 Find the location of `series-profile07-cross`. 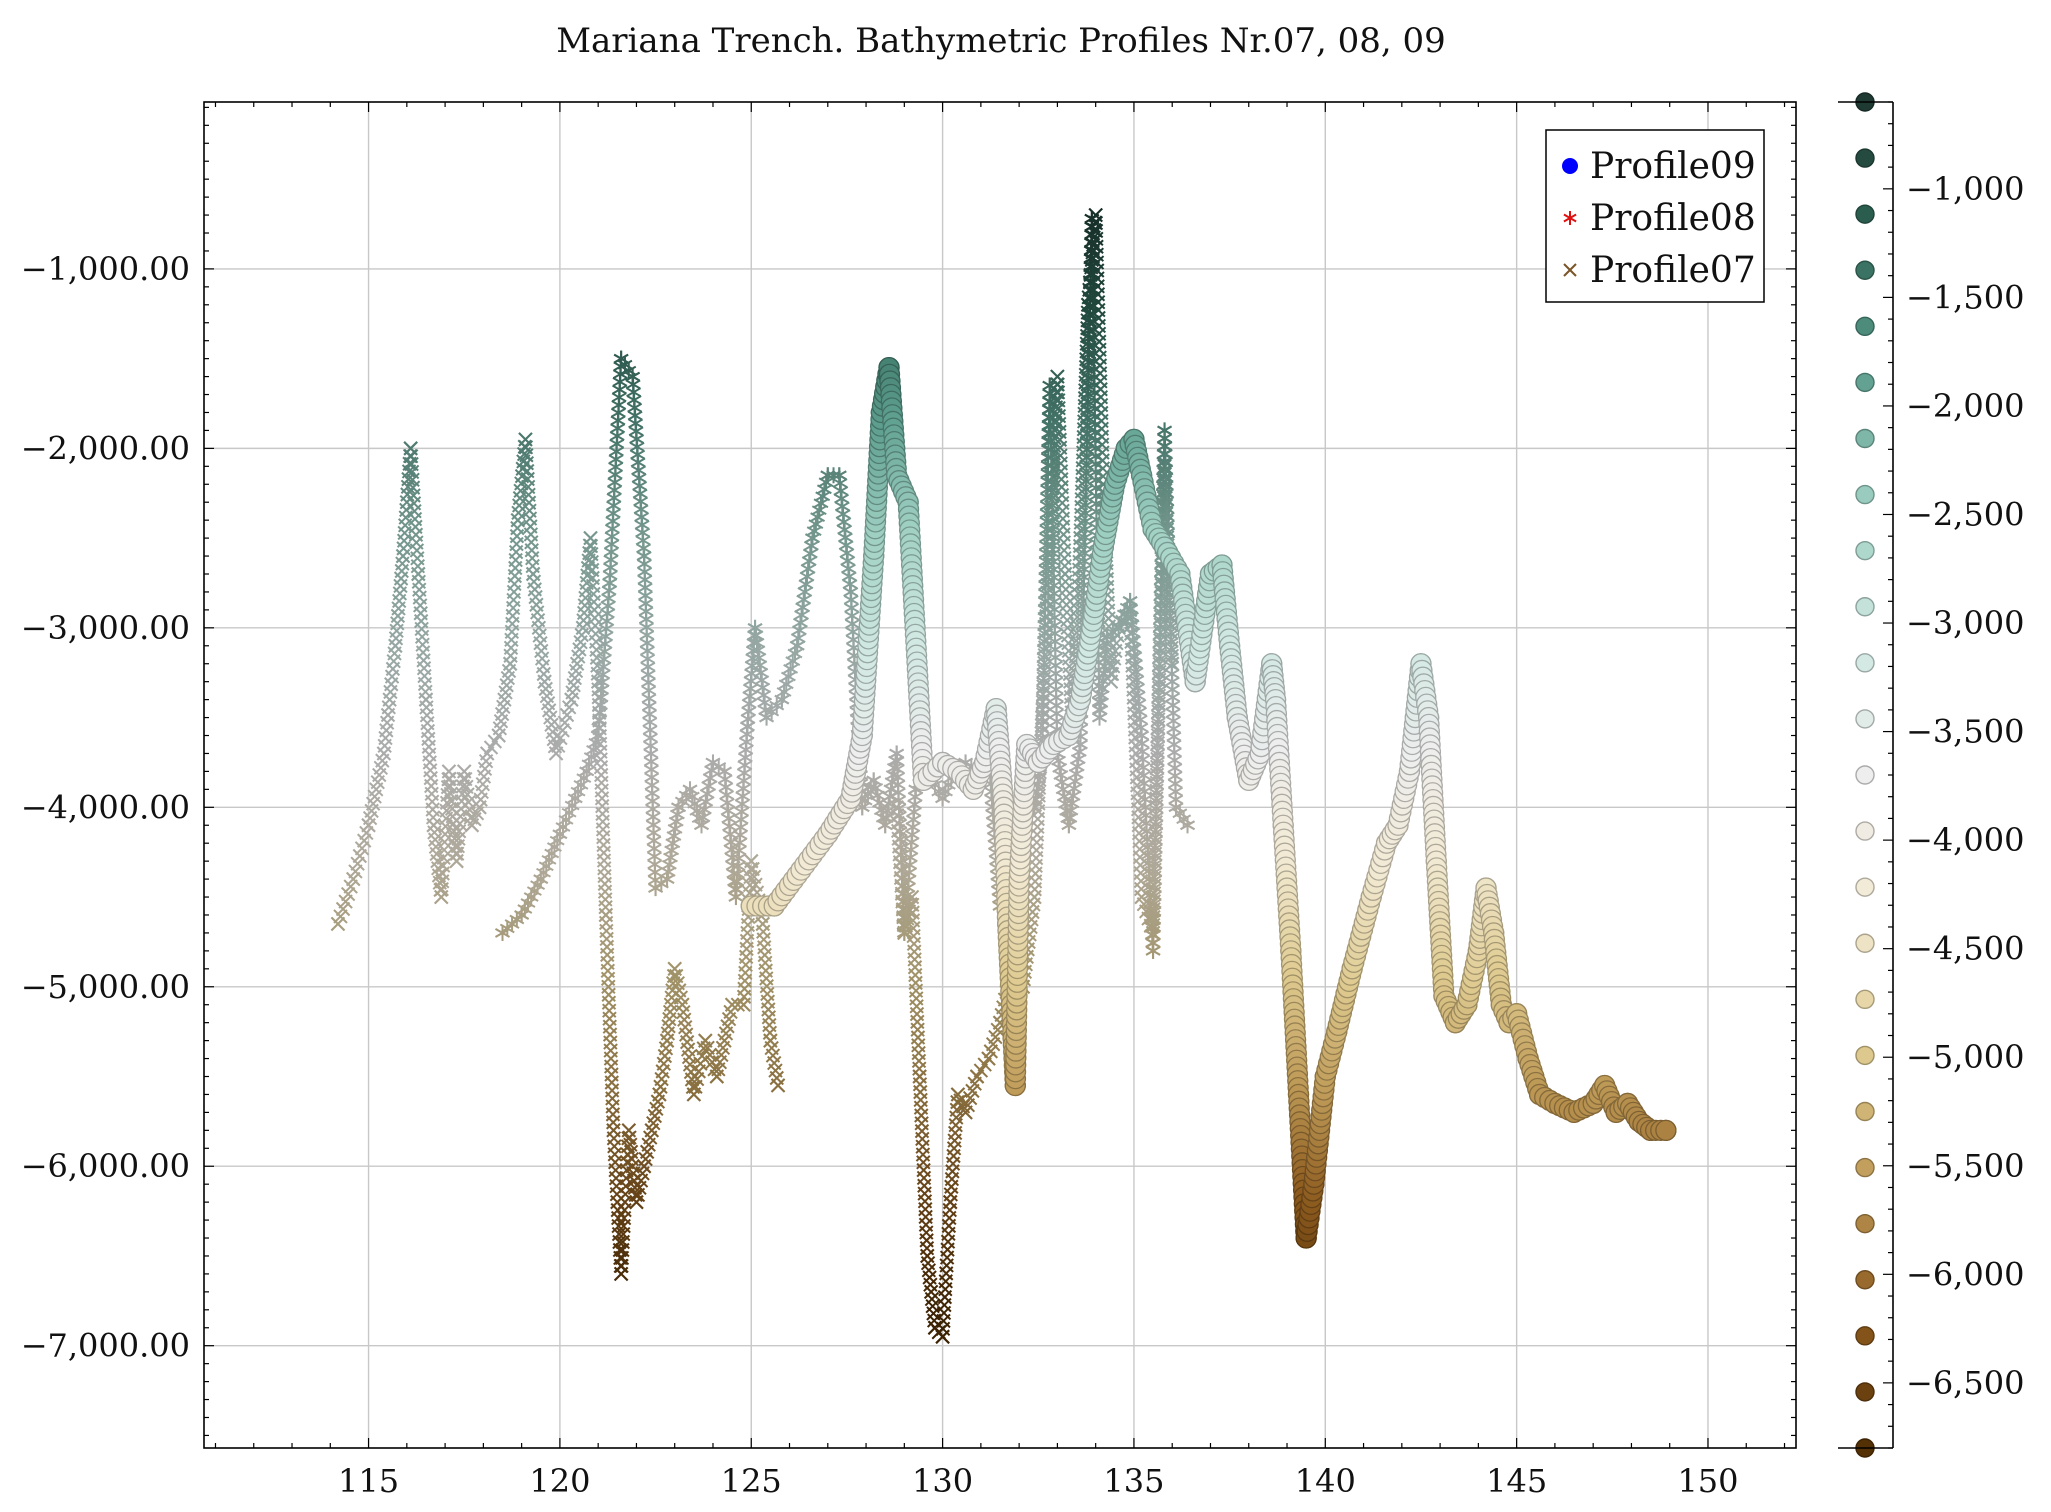

series-profile07-cross is located at coordinates (558, 857).